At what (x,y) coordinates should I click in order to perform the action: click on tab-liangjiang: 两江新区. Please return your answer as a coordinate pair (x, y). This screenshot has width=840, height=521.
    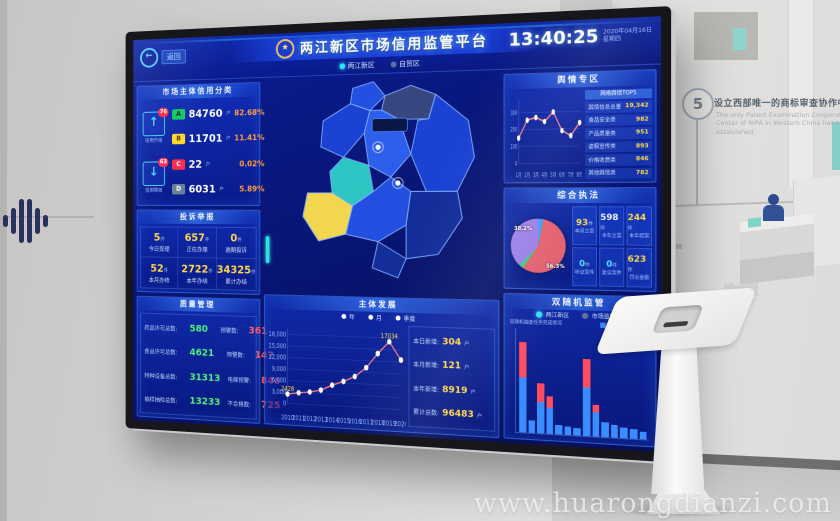
    Looking at the image, I should click on (357, 65).